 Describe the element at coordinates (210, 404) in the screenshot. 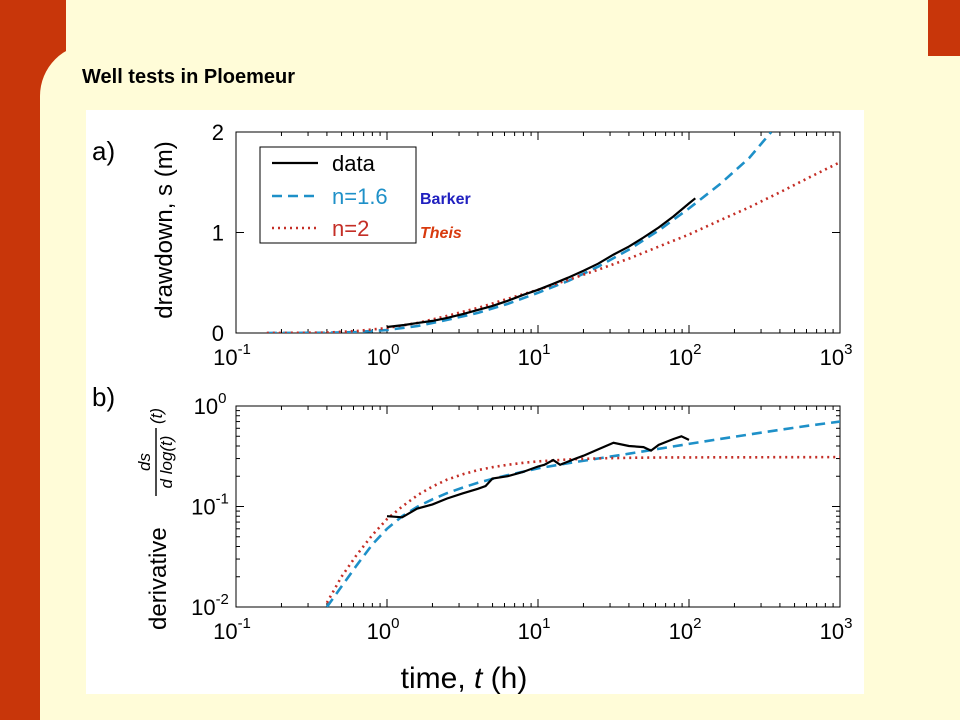

I see `y-tick-label: 10⁰` at that location.